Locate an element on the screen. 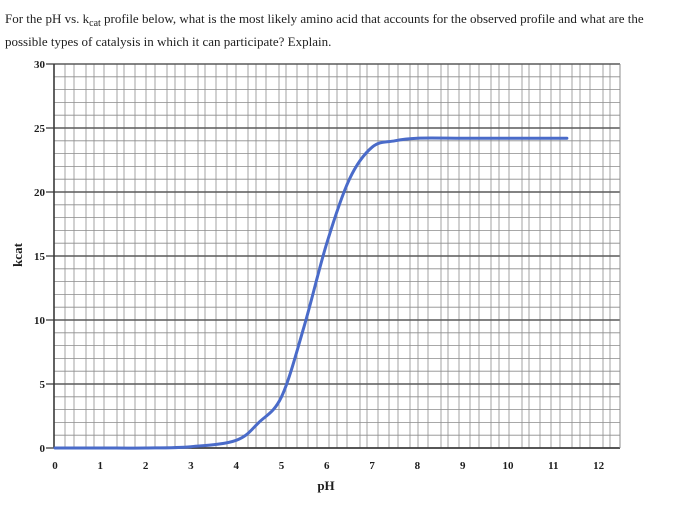 This screenshot has height=506, width=700. x-tick-label: 4 is located at coordinates (236, 466).